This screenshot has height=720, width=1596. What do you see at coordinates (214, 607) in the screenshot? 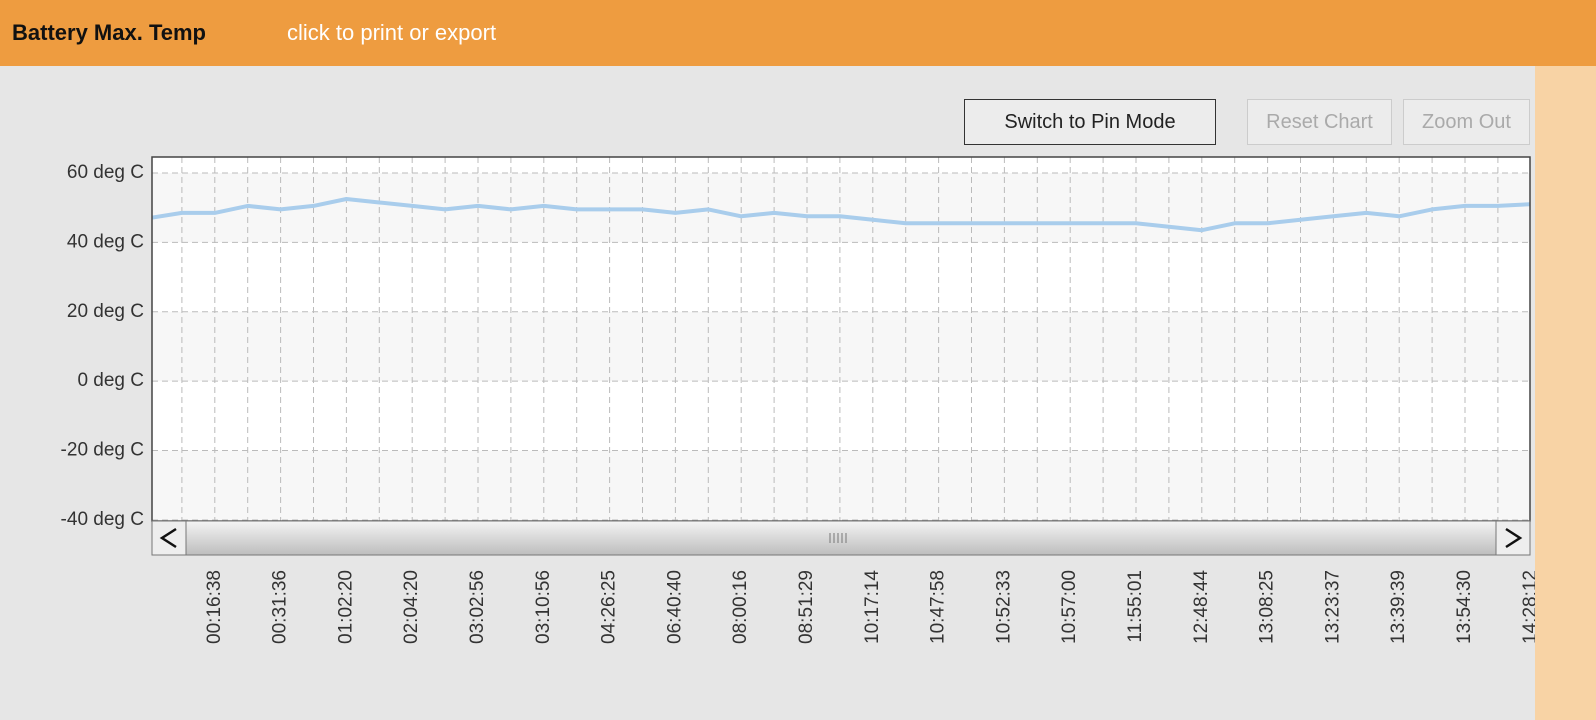
I see `x-tick-label: 00:16:38` at bounding box center [214, 607].